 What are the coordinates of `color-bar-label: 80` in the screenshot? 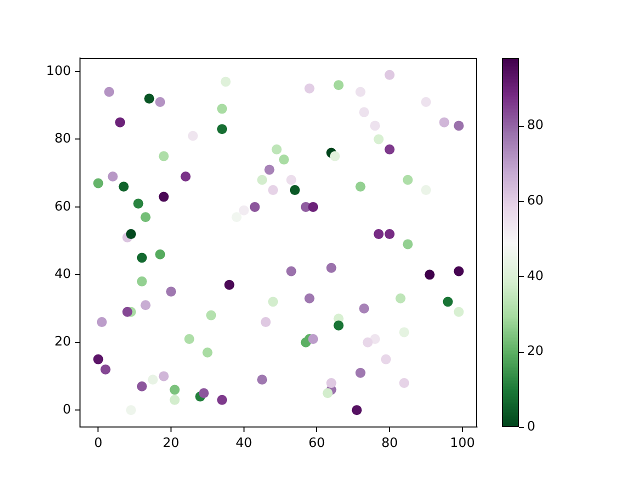 It's located at (535, 126).